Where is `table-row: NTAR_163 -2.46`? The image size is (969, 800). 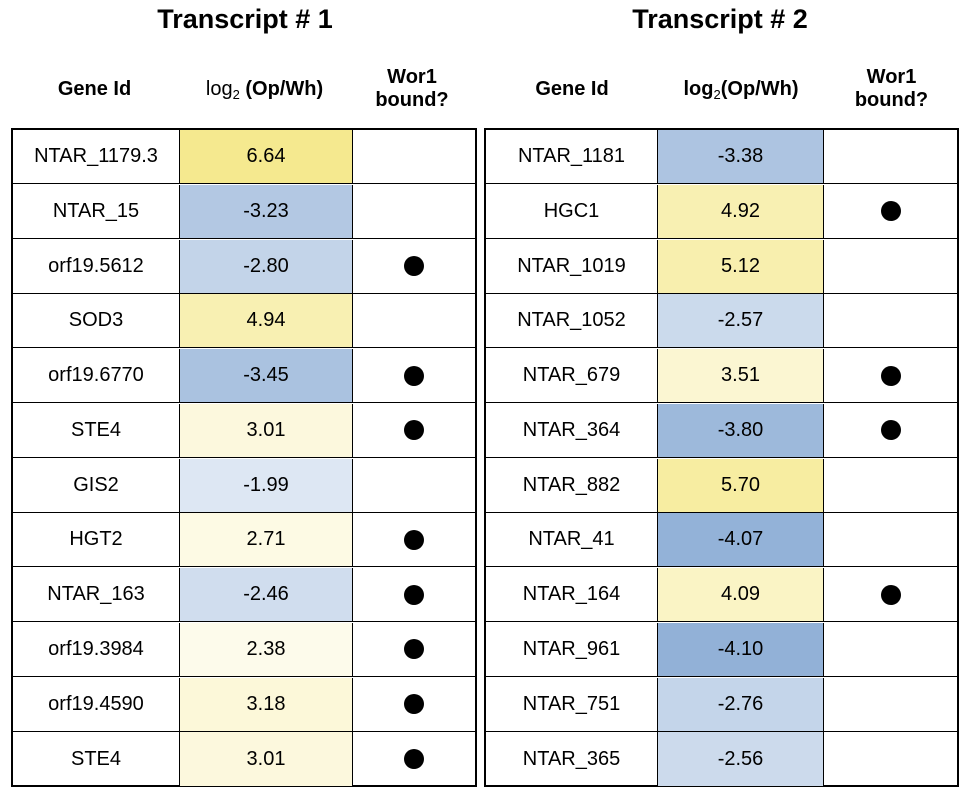 table-row: NTAR_163 -2.46 is located at coordinates (244, 595).